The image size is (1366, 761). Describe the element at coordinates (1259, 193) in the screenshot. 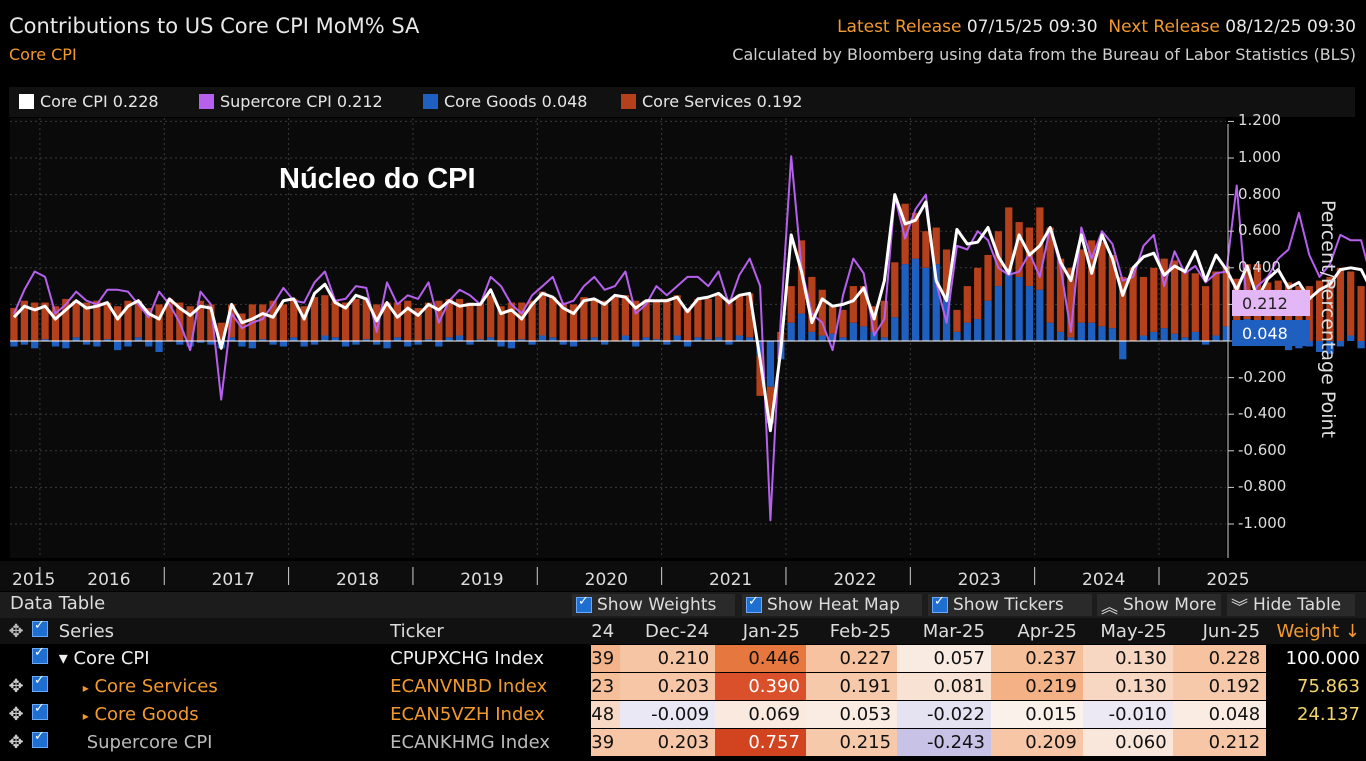

I see `y-tick-label: 0.800` at that location.